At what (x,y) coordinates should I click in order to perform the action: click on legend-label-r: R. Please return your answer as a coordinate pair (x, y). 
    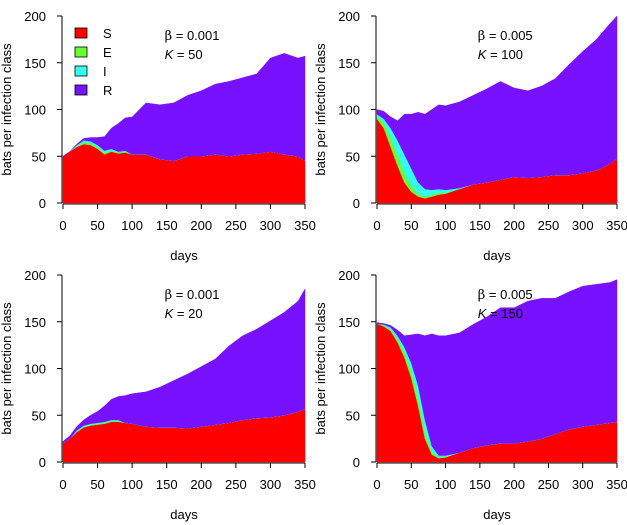
    Looking at the image, I should click on (107, 90).